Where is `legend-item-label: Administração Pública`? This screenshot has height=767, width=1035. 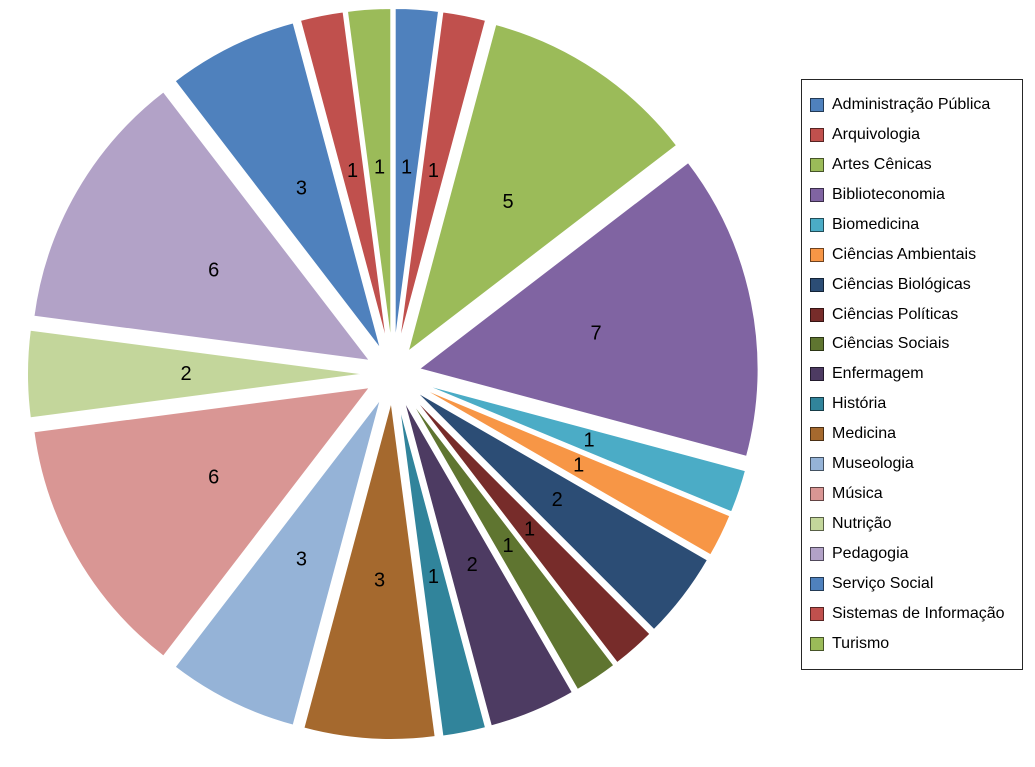 legend-item-label: Administração Pública is located at coordinates (911, 104).